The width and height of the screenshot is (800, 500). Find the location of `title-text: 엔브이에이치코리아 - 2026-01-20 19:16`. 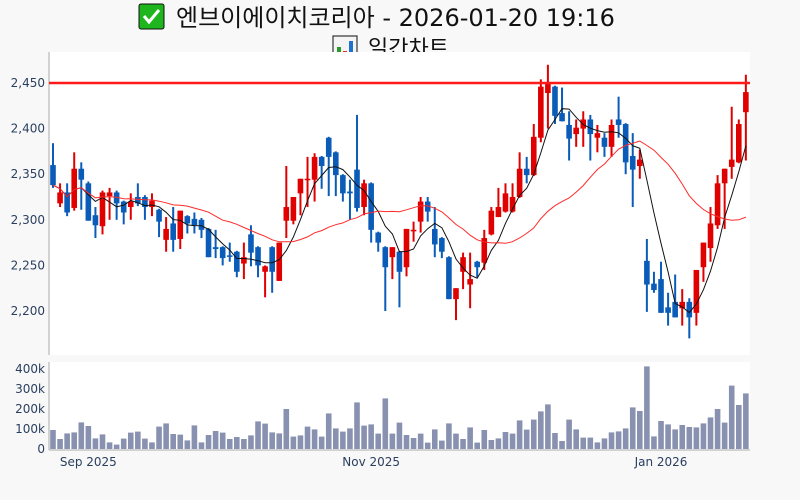

title-text: 엔브이에이치코리아 - 2026-01-20 19:16 is located at coordinates (395, 18).